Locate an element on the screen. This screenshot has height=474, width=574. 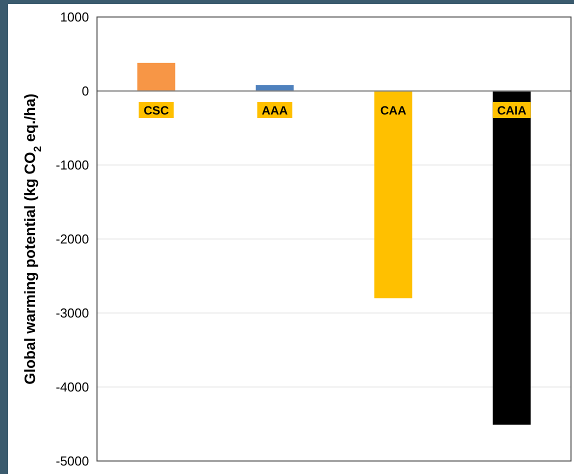
y-tick-label: -5000 is located at coordinates (72, 461).